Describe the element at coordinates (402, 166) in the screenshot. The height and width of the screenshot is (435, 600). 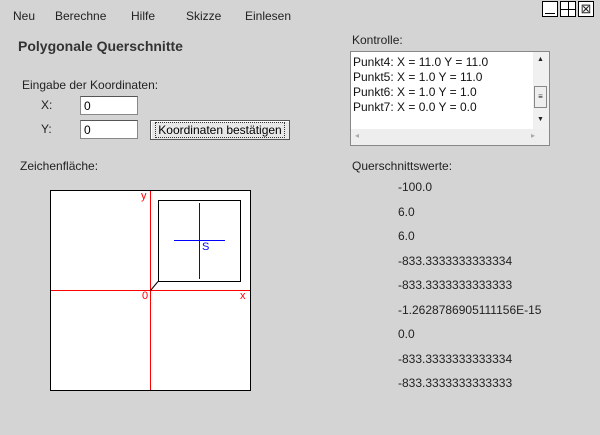
I see `values-label: Querschnittswerte:` at that location.